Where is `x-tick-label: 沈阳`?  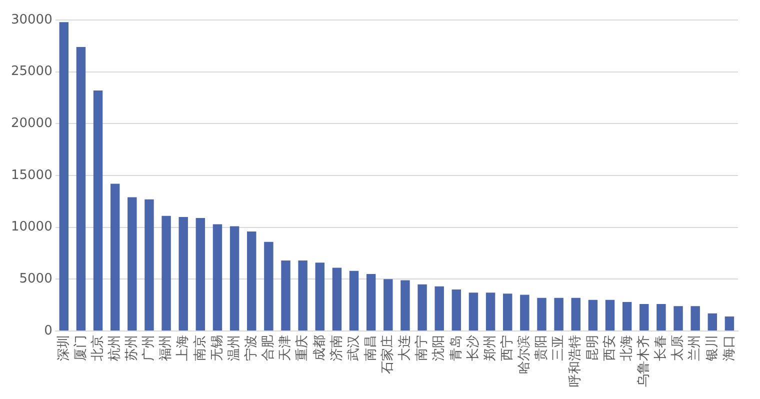 x-tick-label: 沈阳 is located at coordinates (439, 348).